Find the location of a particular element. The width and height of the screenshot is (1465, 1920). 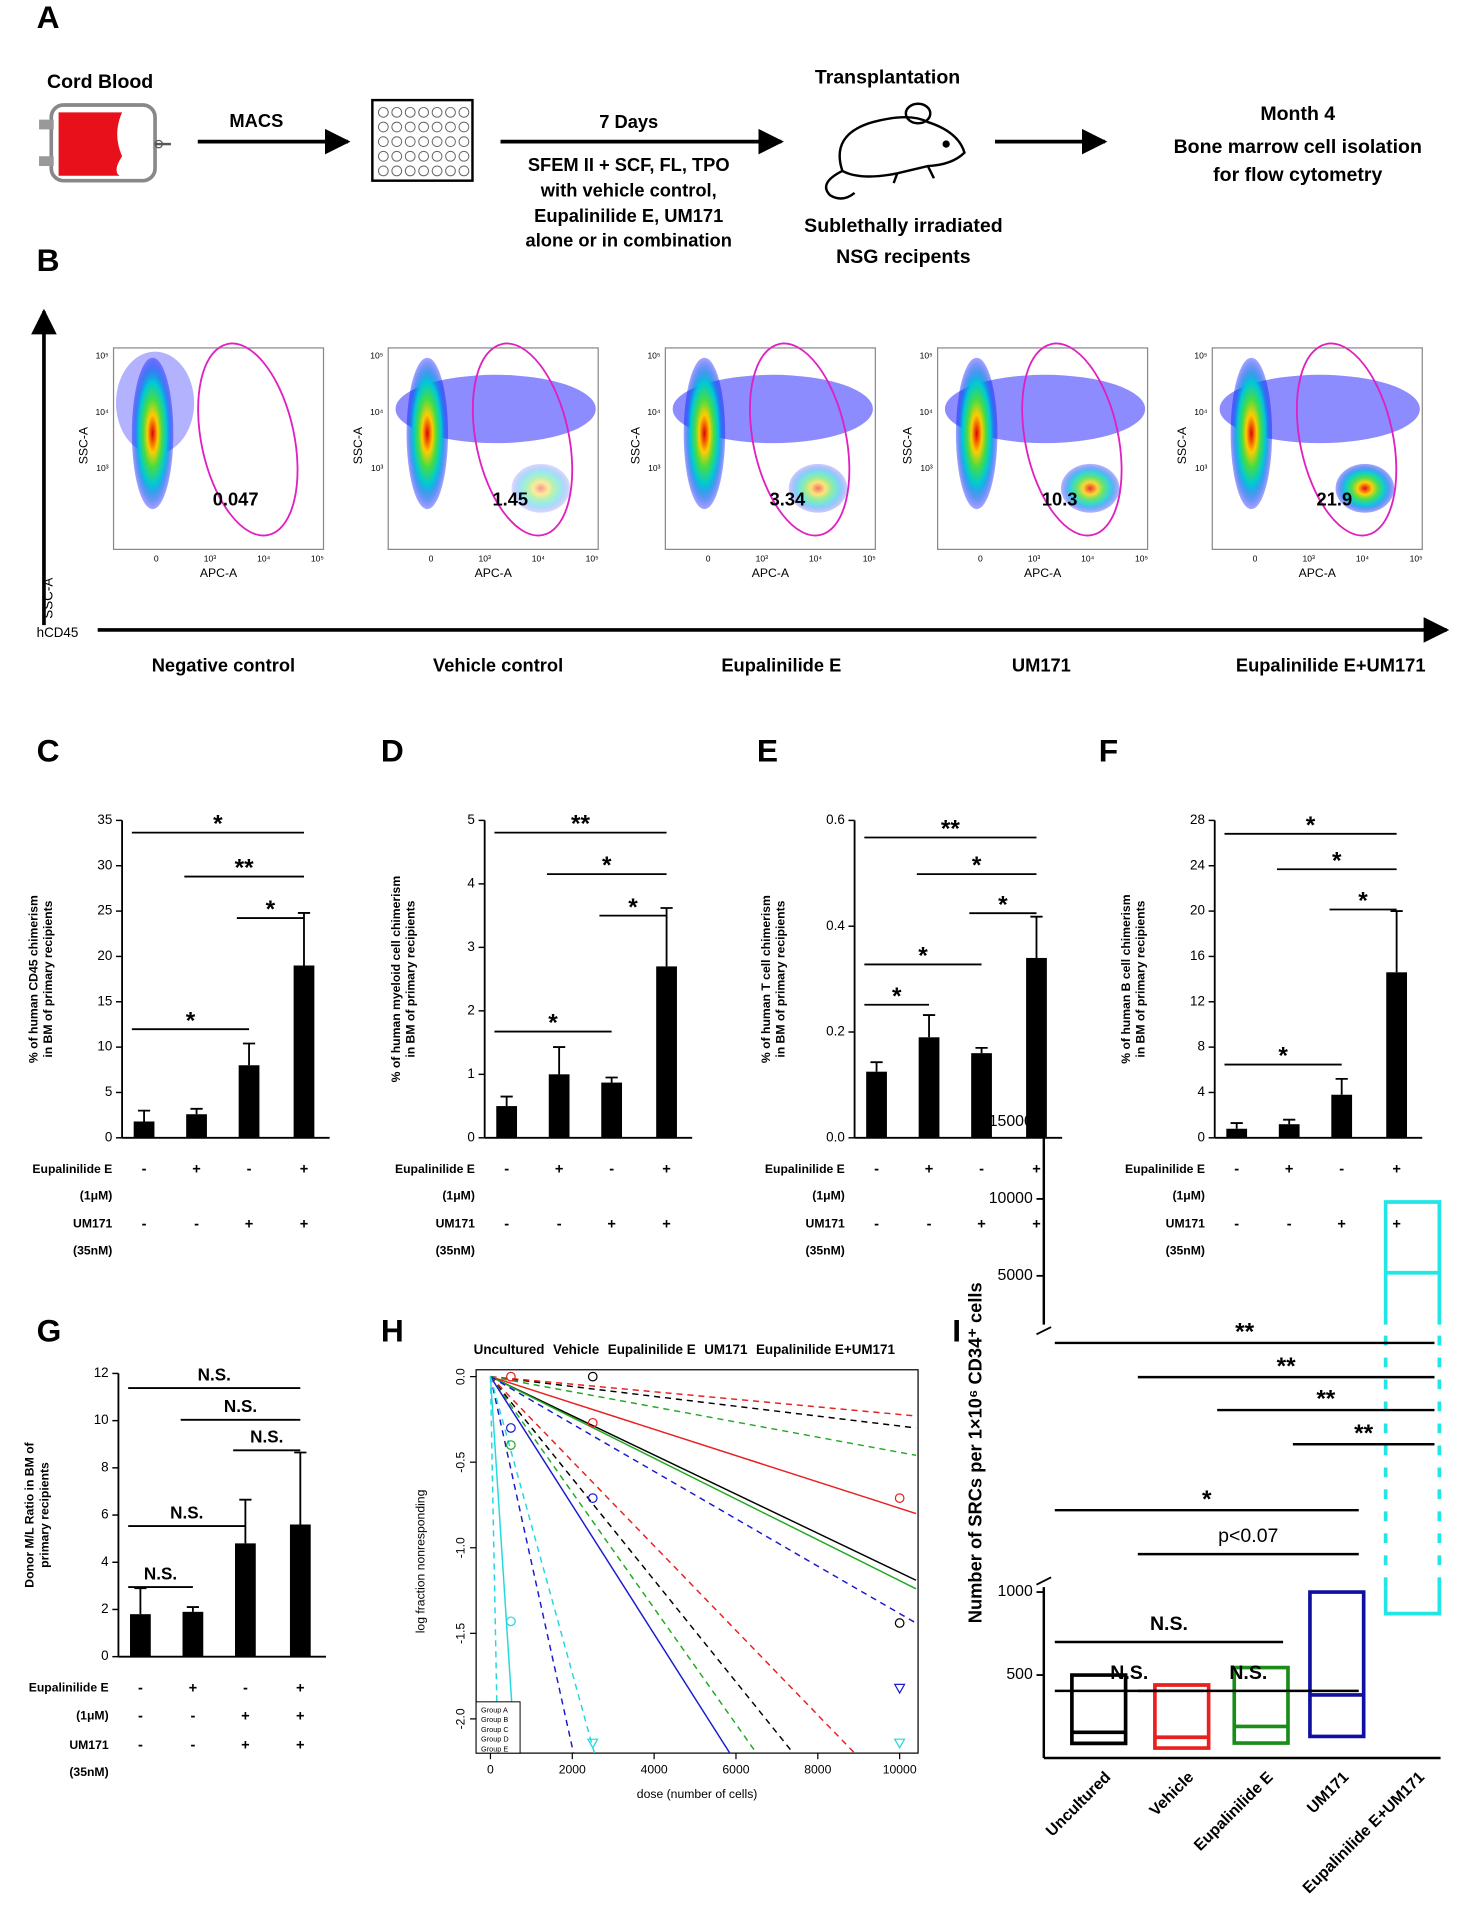

axis-label: SSC-A is located at coordinates (358, 445).